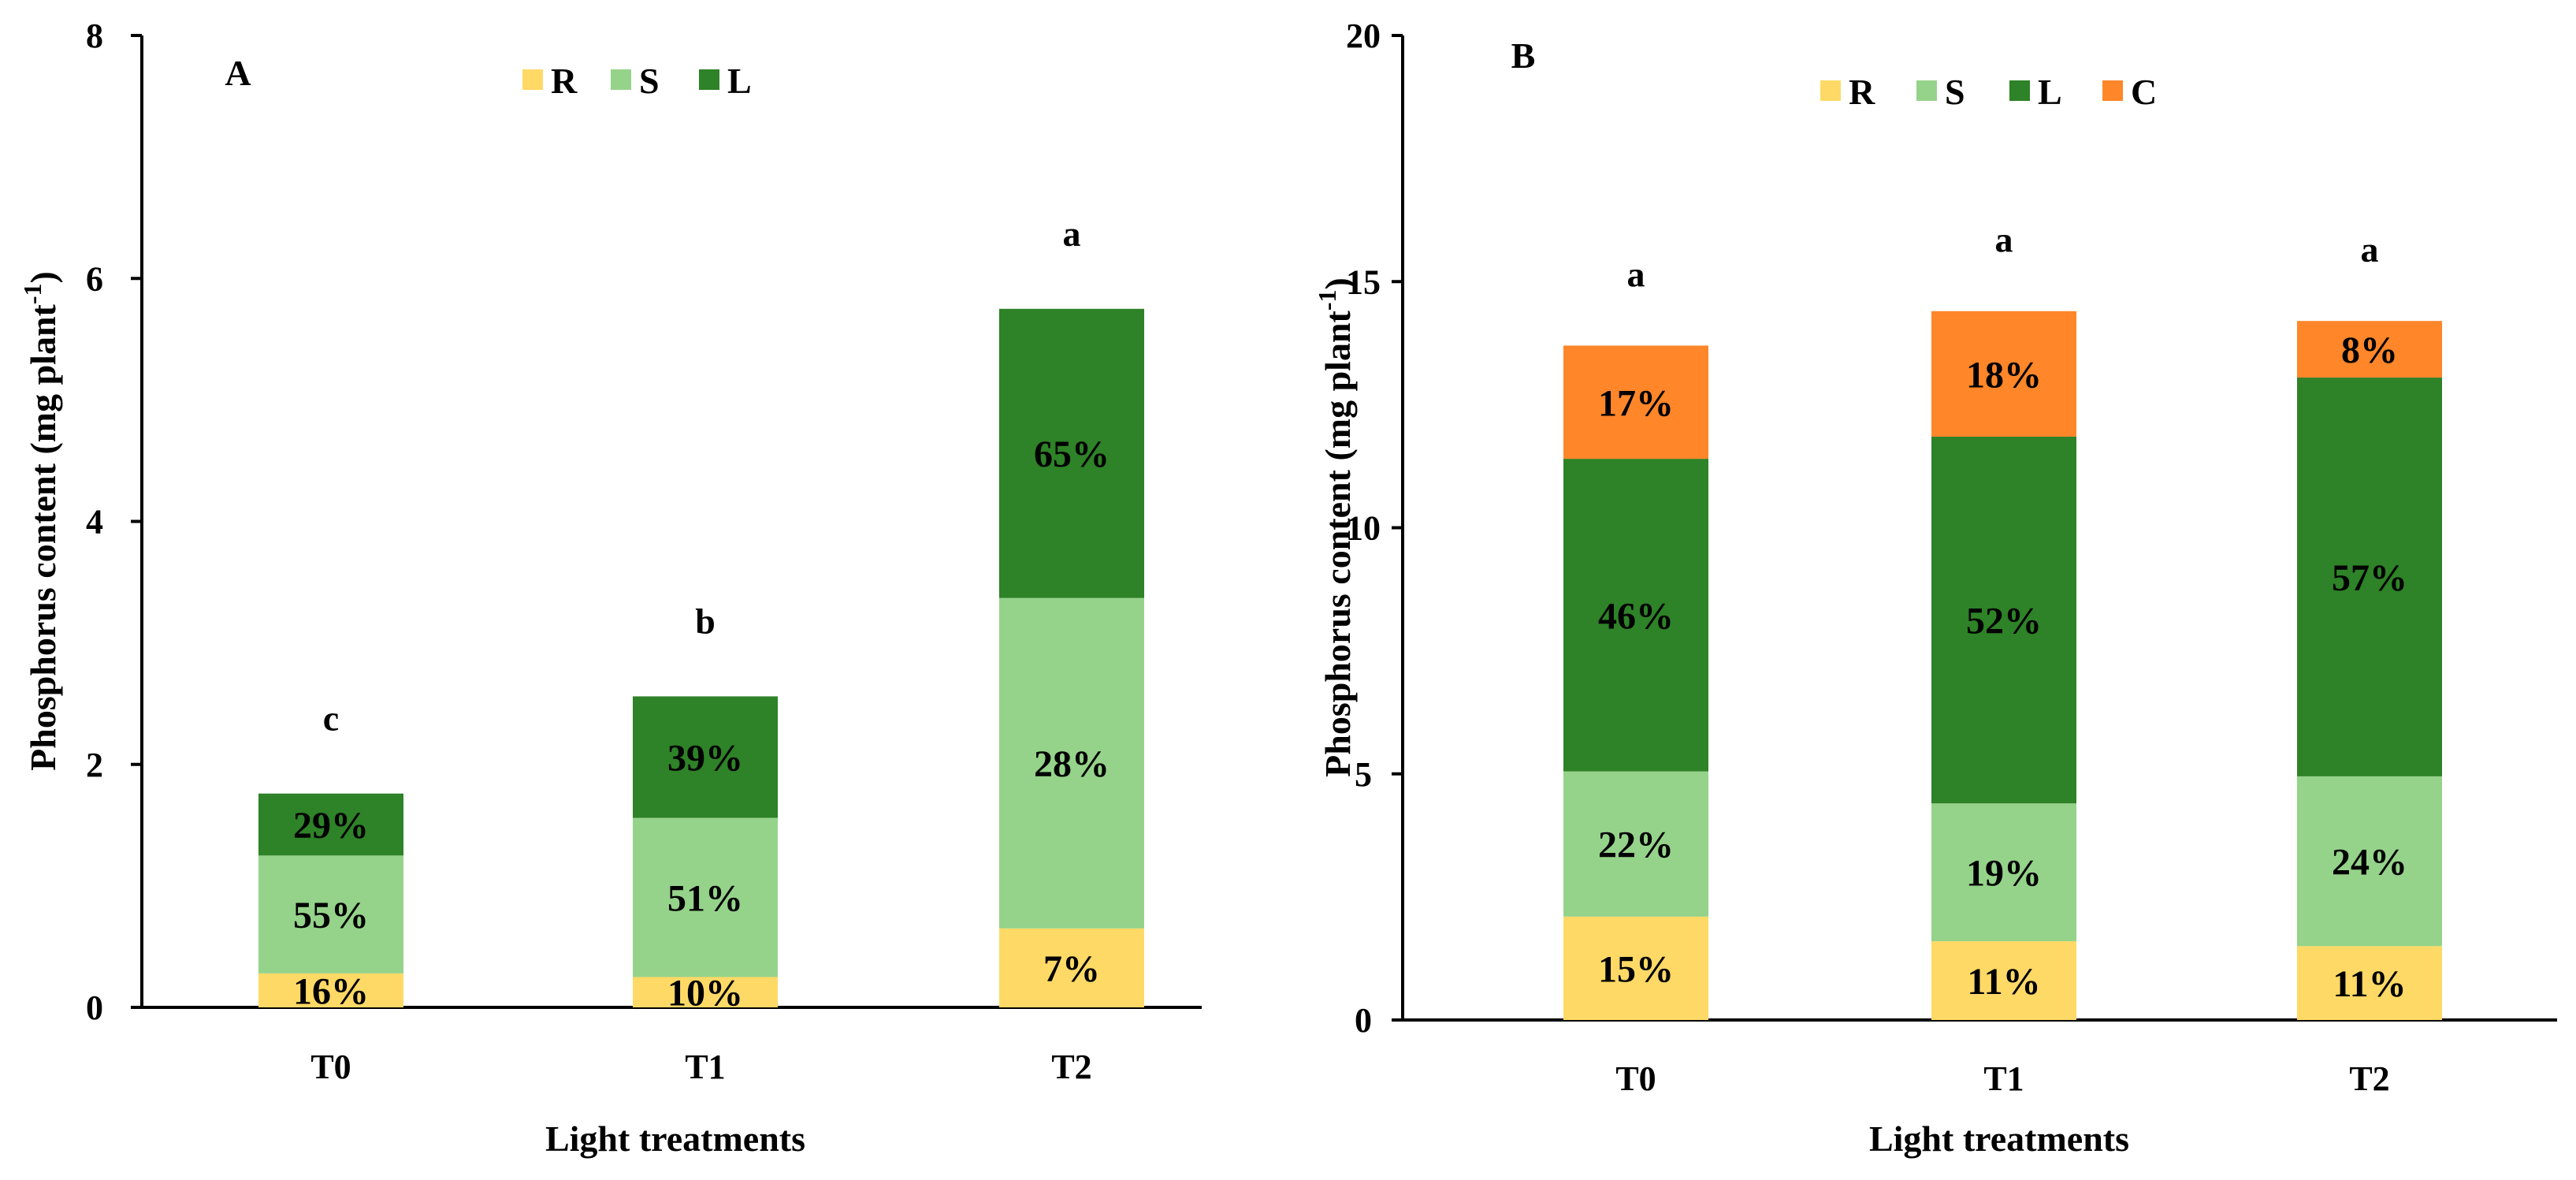  What do you see at coordinates (94, 765) in the screenshot?
I see `y-tick-label: 2` at bounding box center [94, 765].